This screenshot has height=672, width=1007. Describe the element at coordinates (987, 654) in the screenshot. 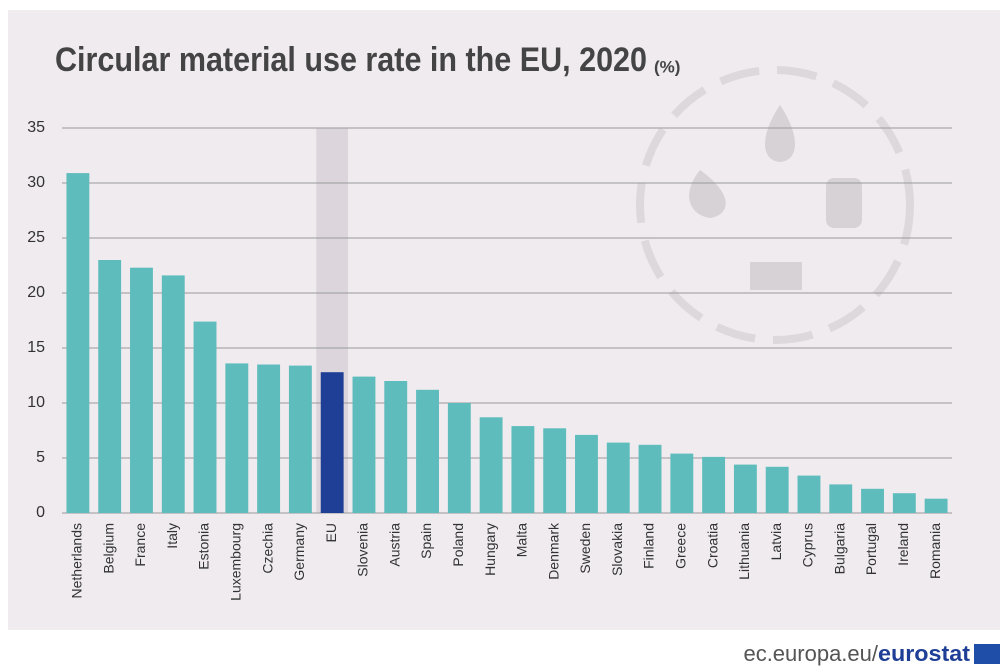

I see `eu-flag` at that location.